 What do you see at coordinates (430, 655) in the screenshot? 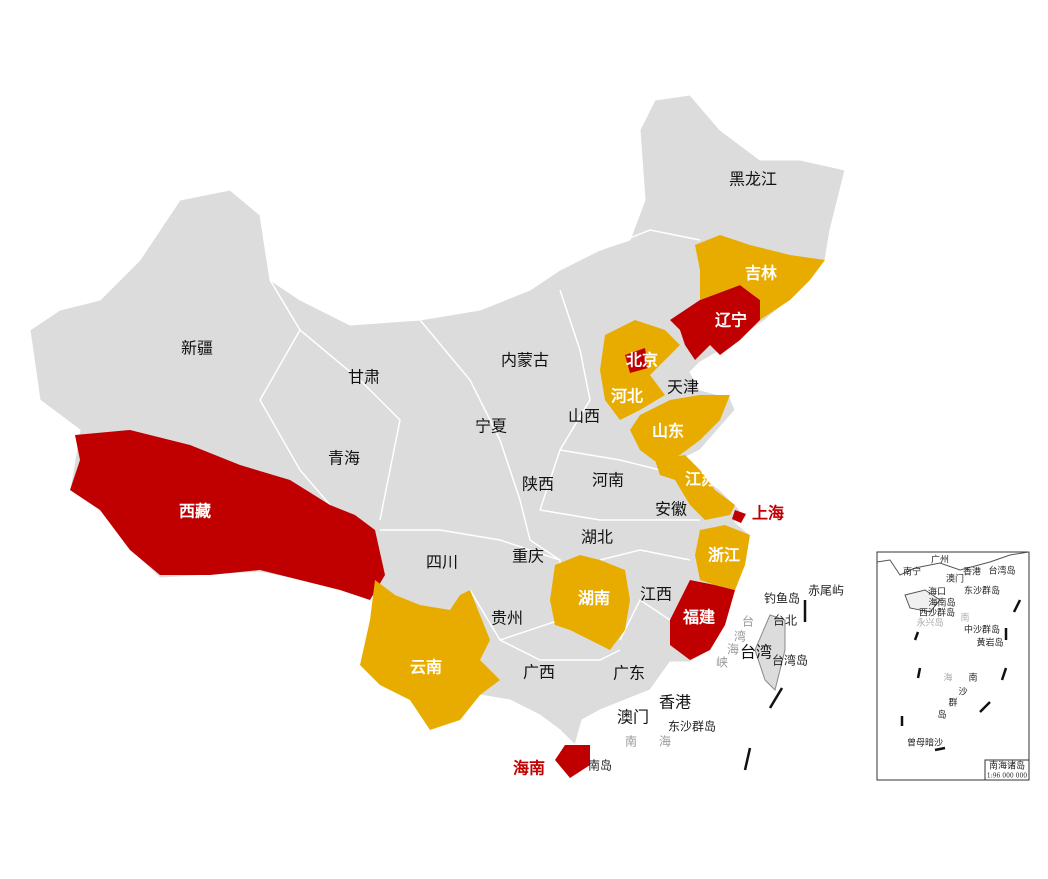
I see `region-yunnan` at bounding box center [430, 655].